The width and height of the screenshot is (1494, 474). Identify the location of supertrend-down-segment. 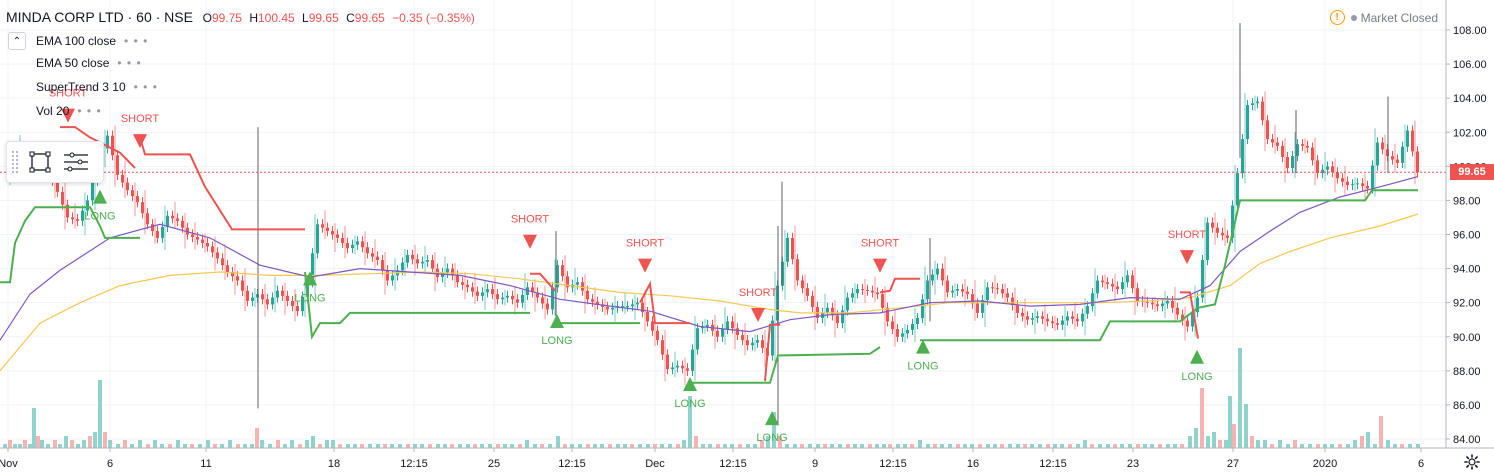
(98, 147).